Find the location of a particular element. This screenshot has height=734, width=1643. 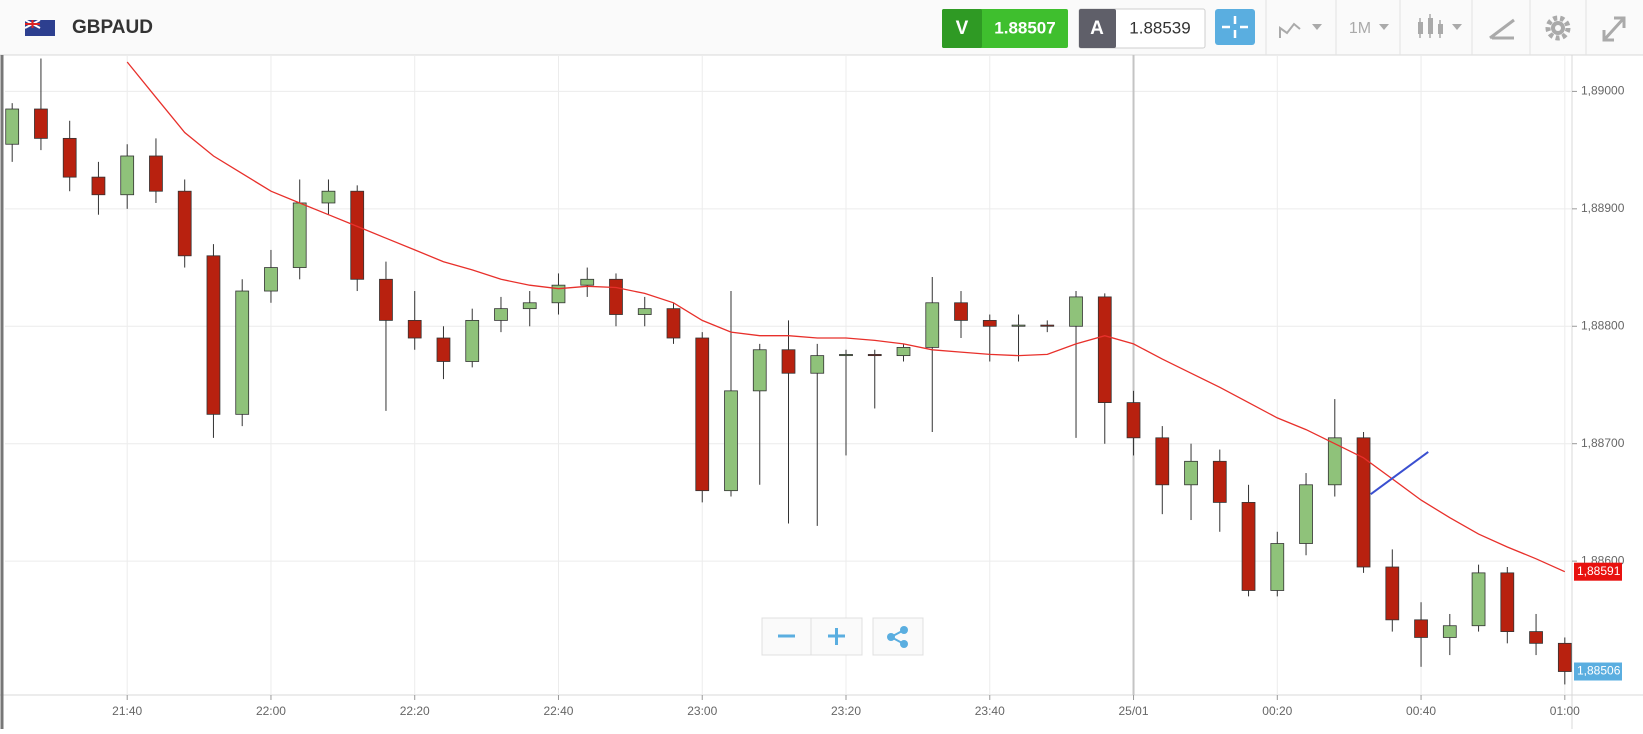

fullscreen-button is located at coordinates (1614, 29).